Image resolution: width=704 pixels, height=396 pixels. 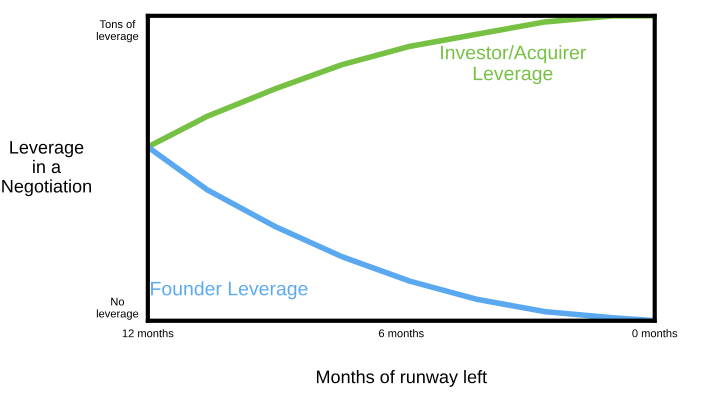 What do you see at coordinates (46, 168) in the screenshot?
I see `y-axis-title: Leverage in a Negotiation` at bounding box center [46, 168].